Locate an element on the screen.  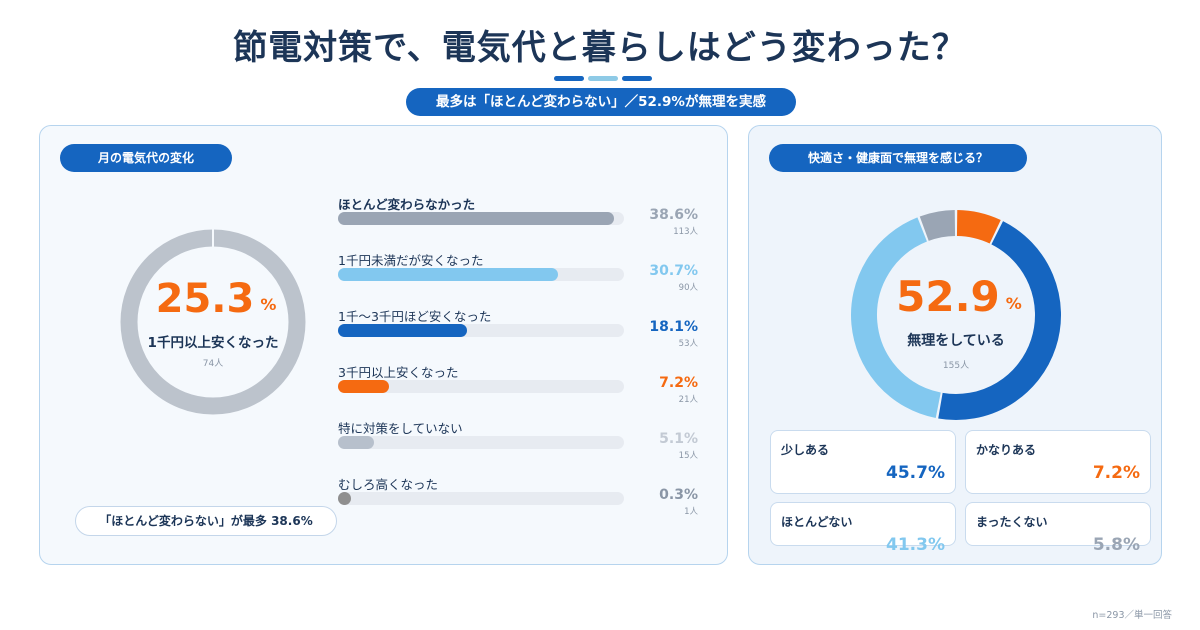
left-donut-center: 25.3% is located at coordinates (213, 299).